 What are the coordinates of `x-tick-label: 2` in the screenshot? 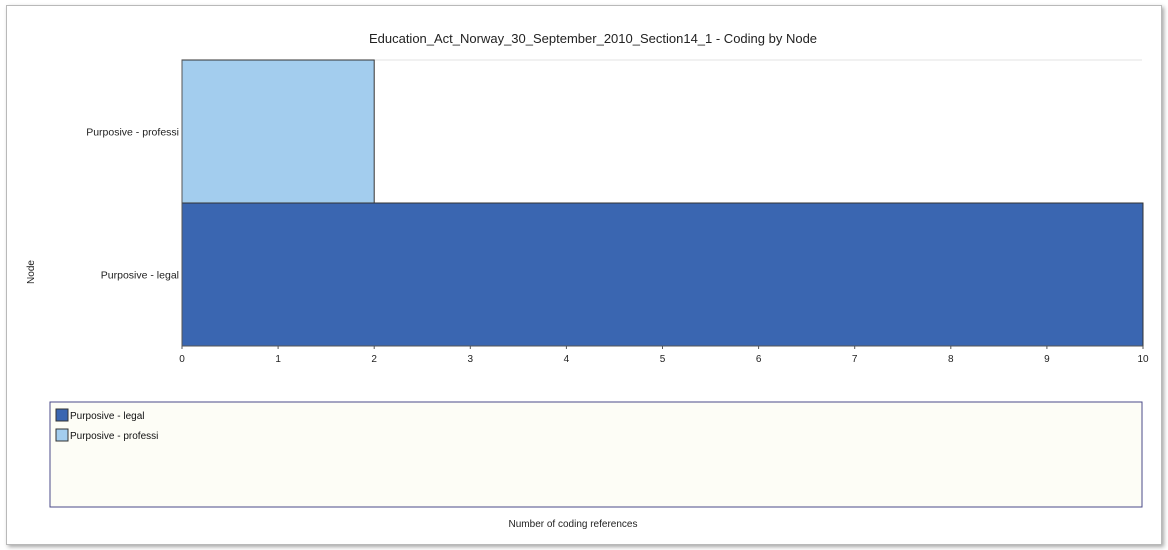 It's located at (374, 359).